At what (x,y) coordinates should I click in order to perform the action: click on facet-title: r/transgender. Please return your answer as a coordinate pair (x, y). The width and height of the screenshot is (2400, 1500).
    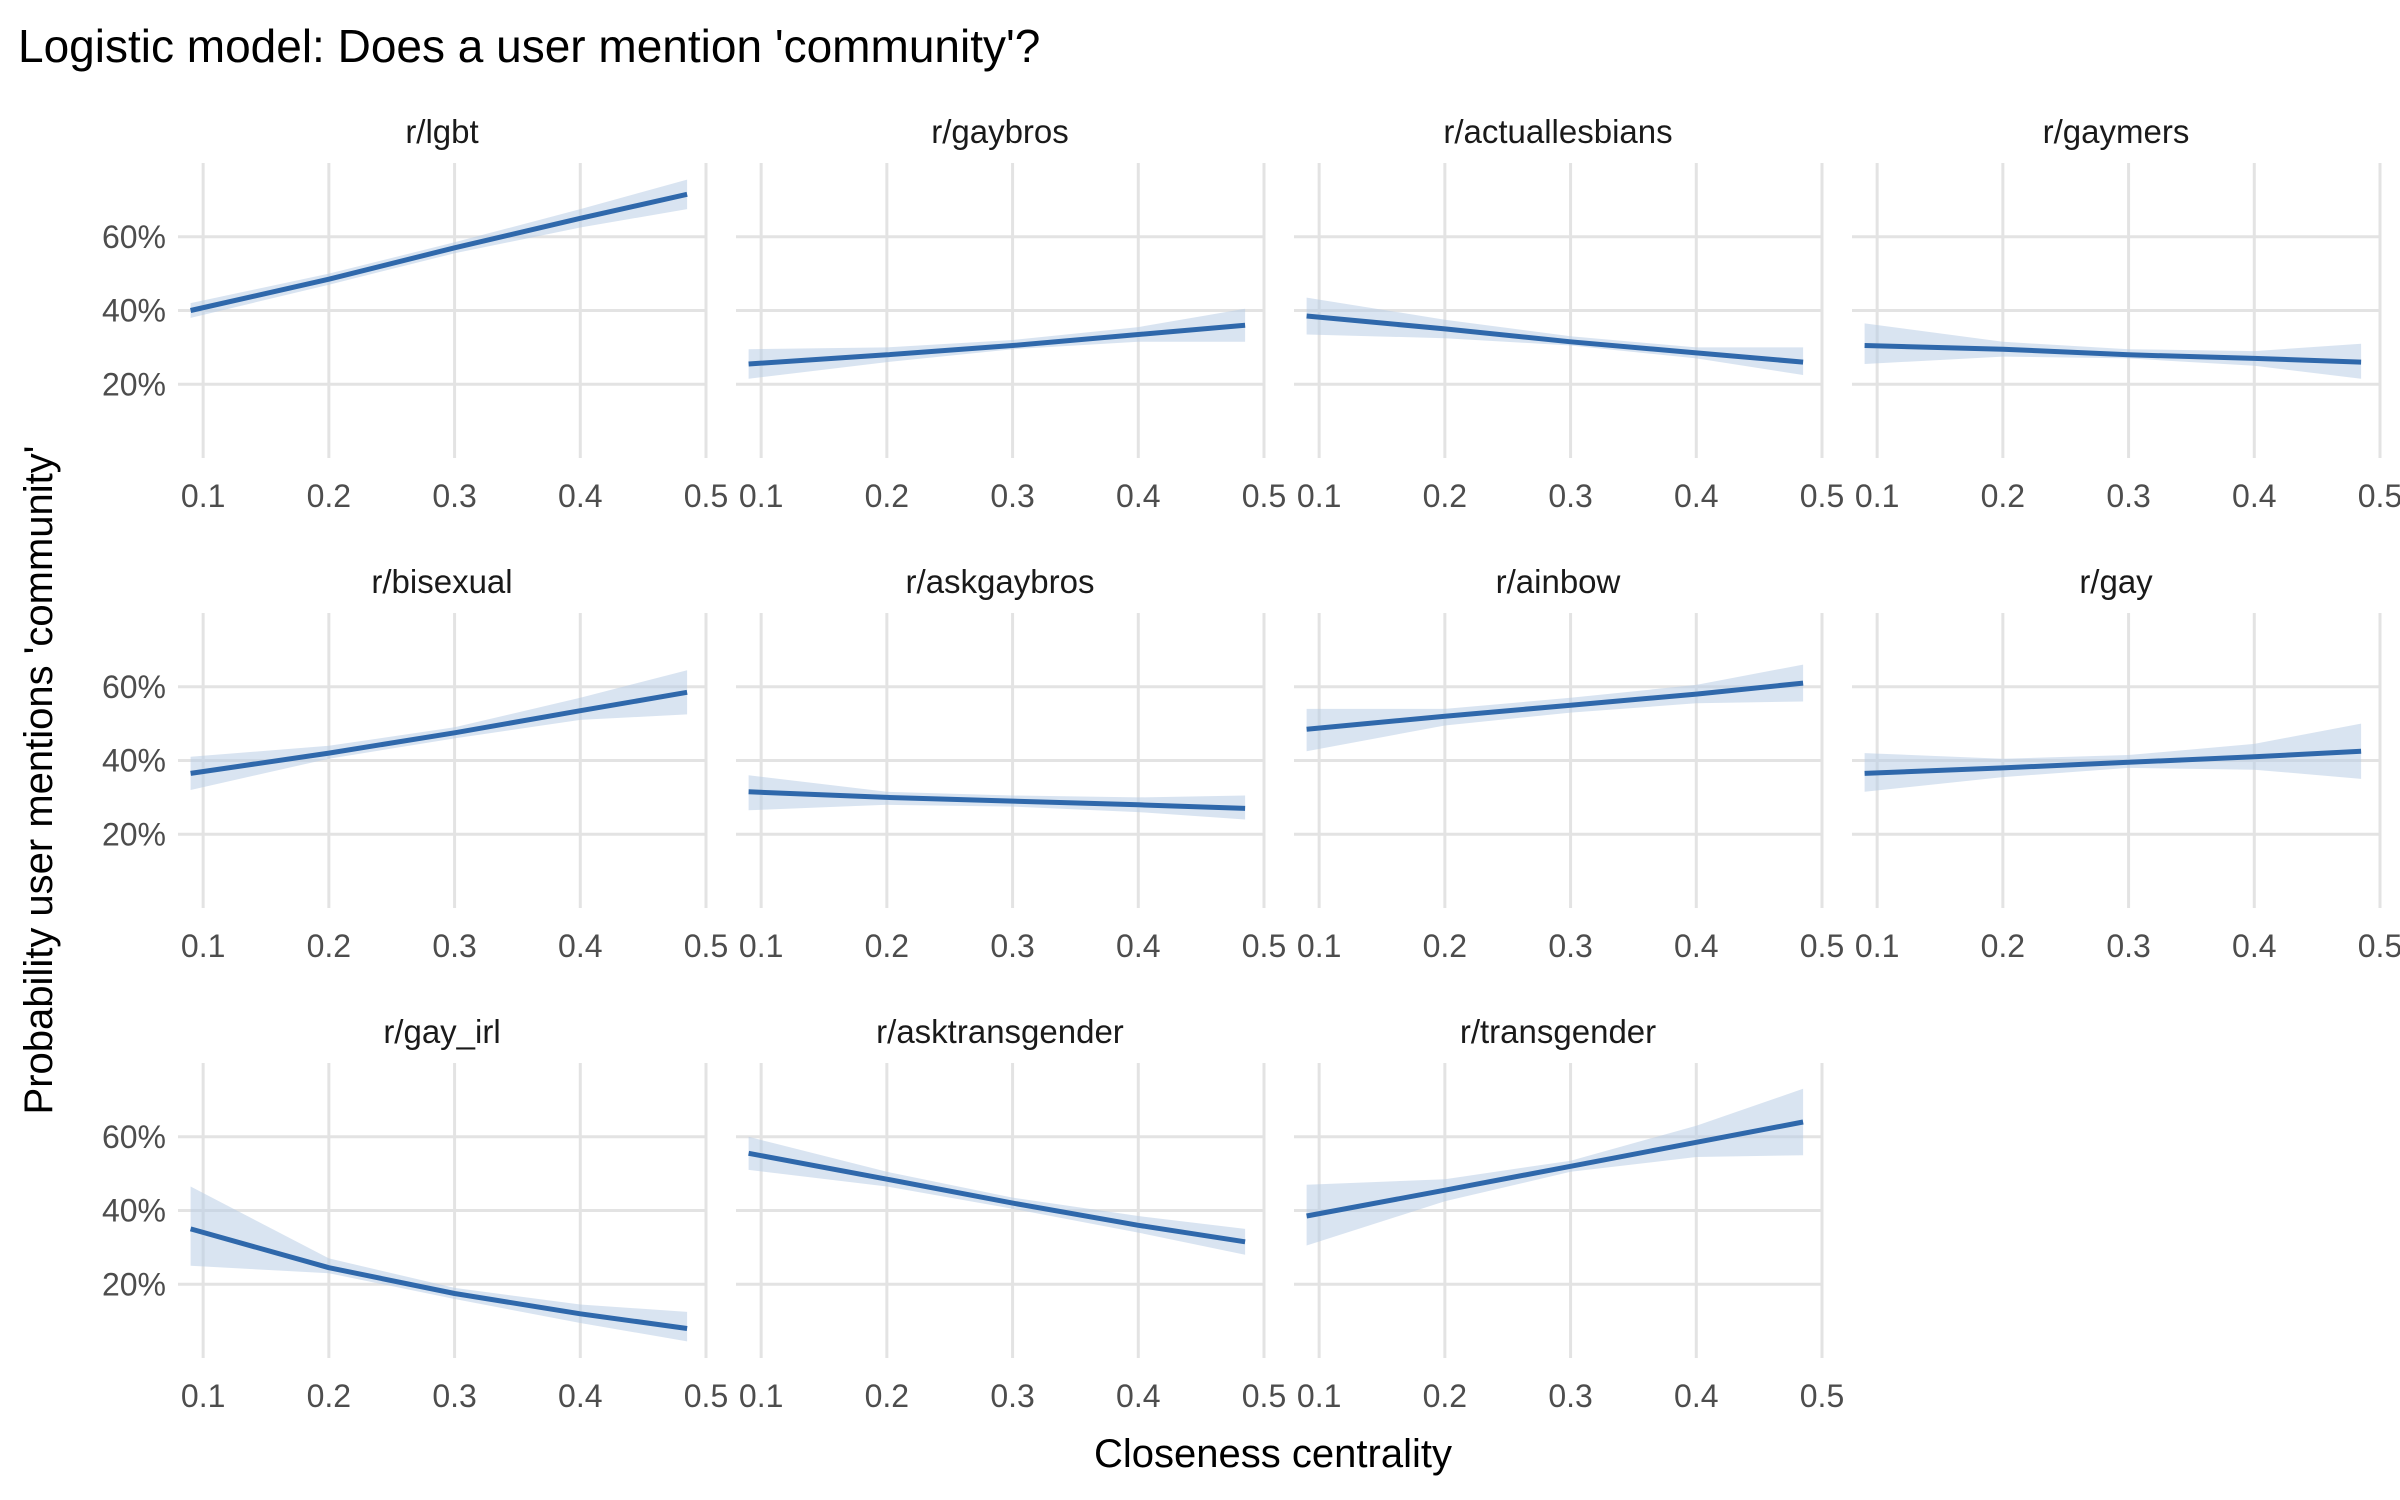
    Looking at the image, I should click on (1558, 1031).